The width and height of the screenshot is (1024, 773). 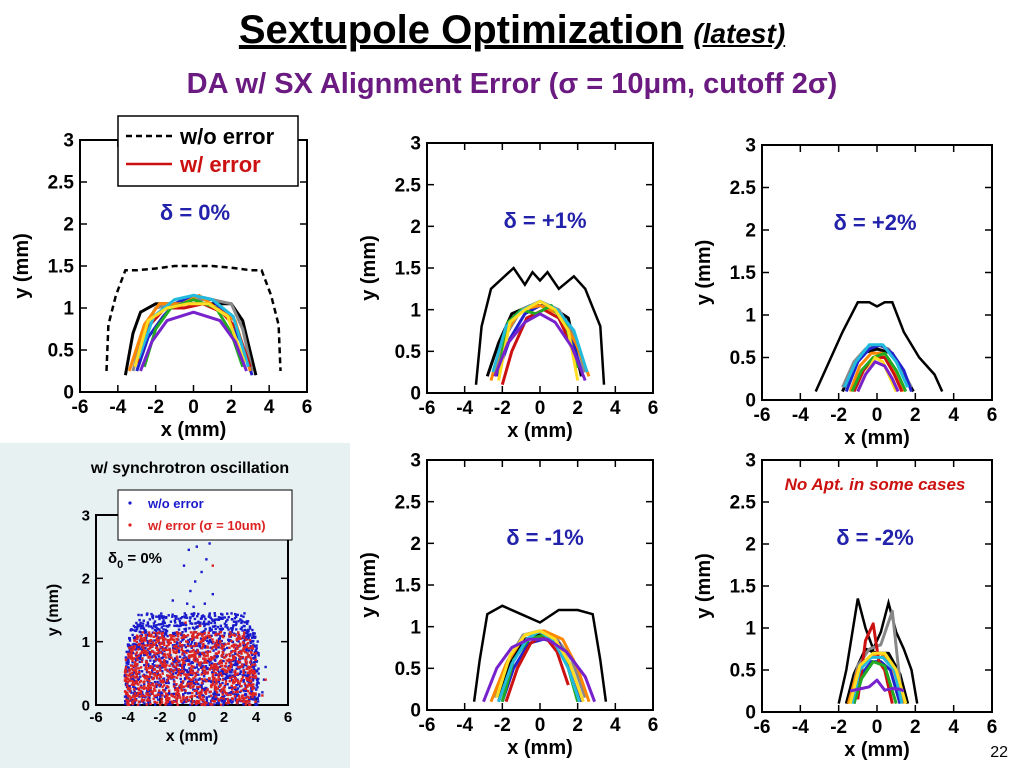 I want to click on y-tick-label: 3, so click(x=415, y=144).